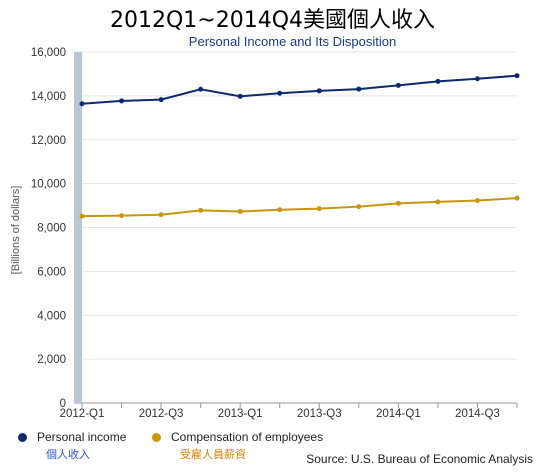  I want to click on legend-label-personal-income: Personal income, so click(82, 437).